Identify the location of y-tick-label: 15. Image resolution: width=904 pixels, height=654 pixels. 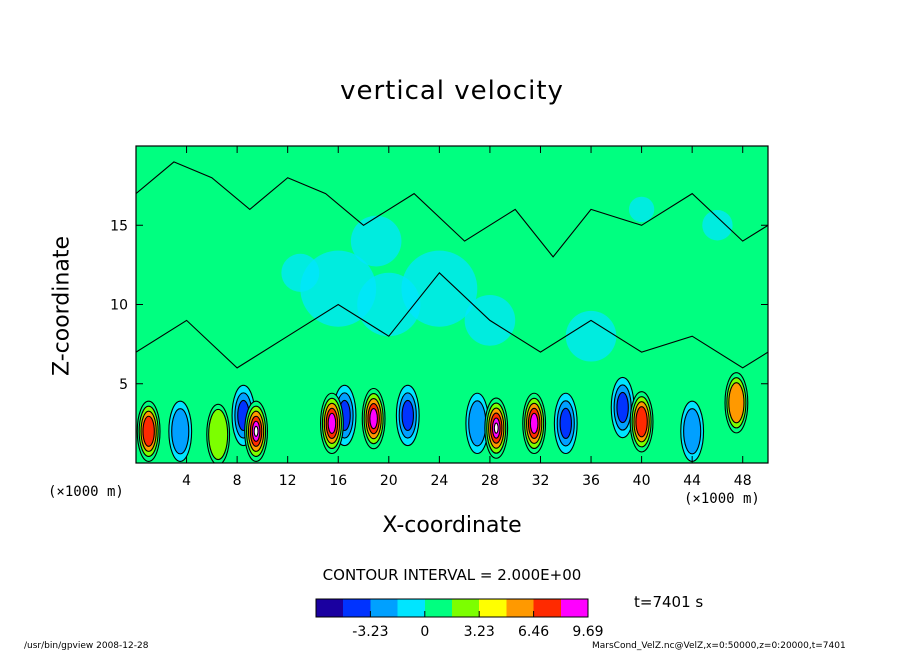
(119, 226).